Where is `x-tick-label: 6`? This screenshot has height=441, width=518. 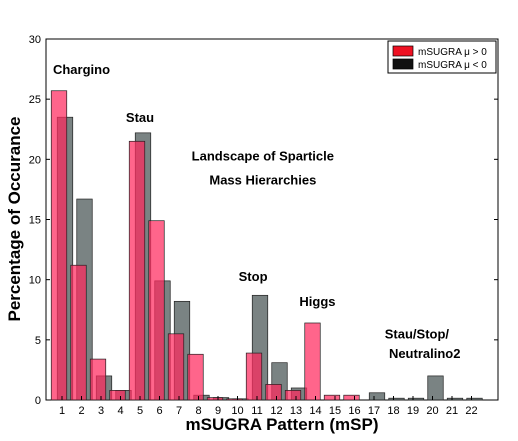
x-tick-label: 6 is located at coordinates (159, 411).